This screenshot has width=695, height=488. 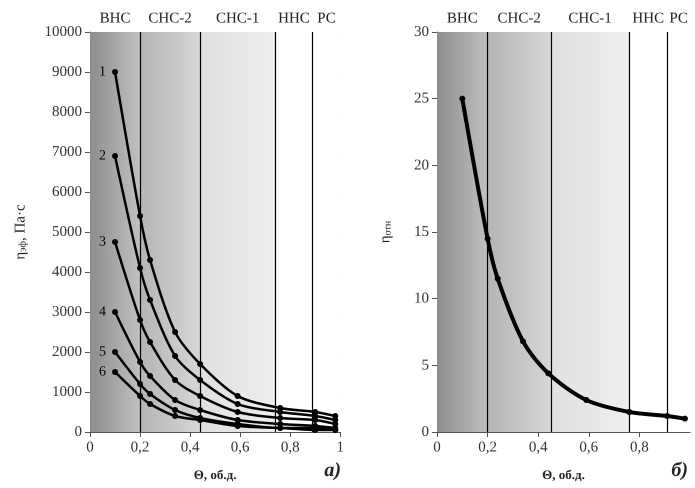 I want to click on y-tick-label: 4000, so click(x=67, y=272).